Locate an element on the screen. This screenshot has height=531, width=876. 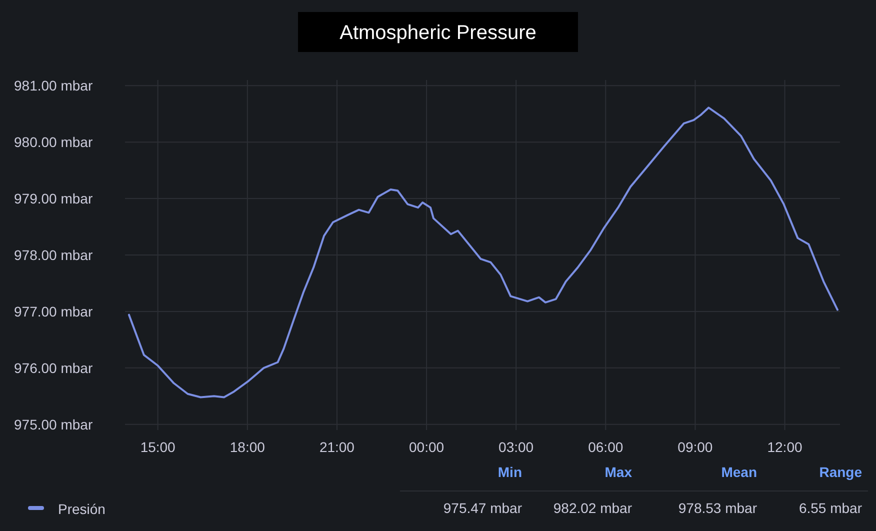
y-tick-label: 978.00 mbar is located at coordinates (53, 255).